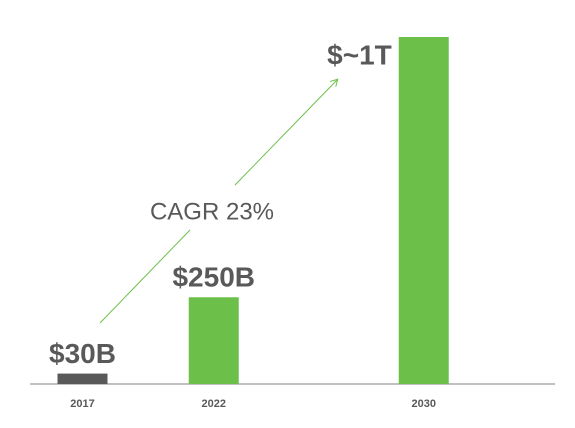 This screenshot has height=428, width=575. Describe the element at coordinates (212, 211) in the screenshot. I see `annotation: CAGR 23%` at that location.